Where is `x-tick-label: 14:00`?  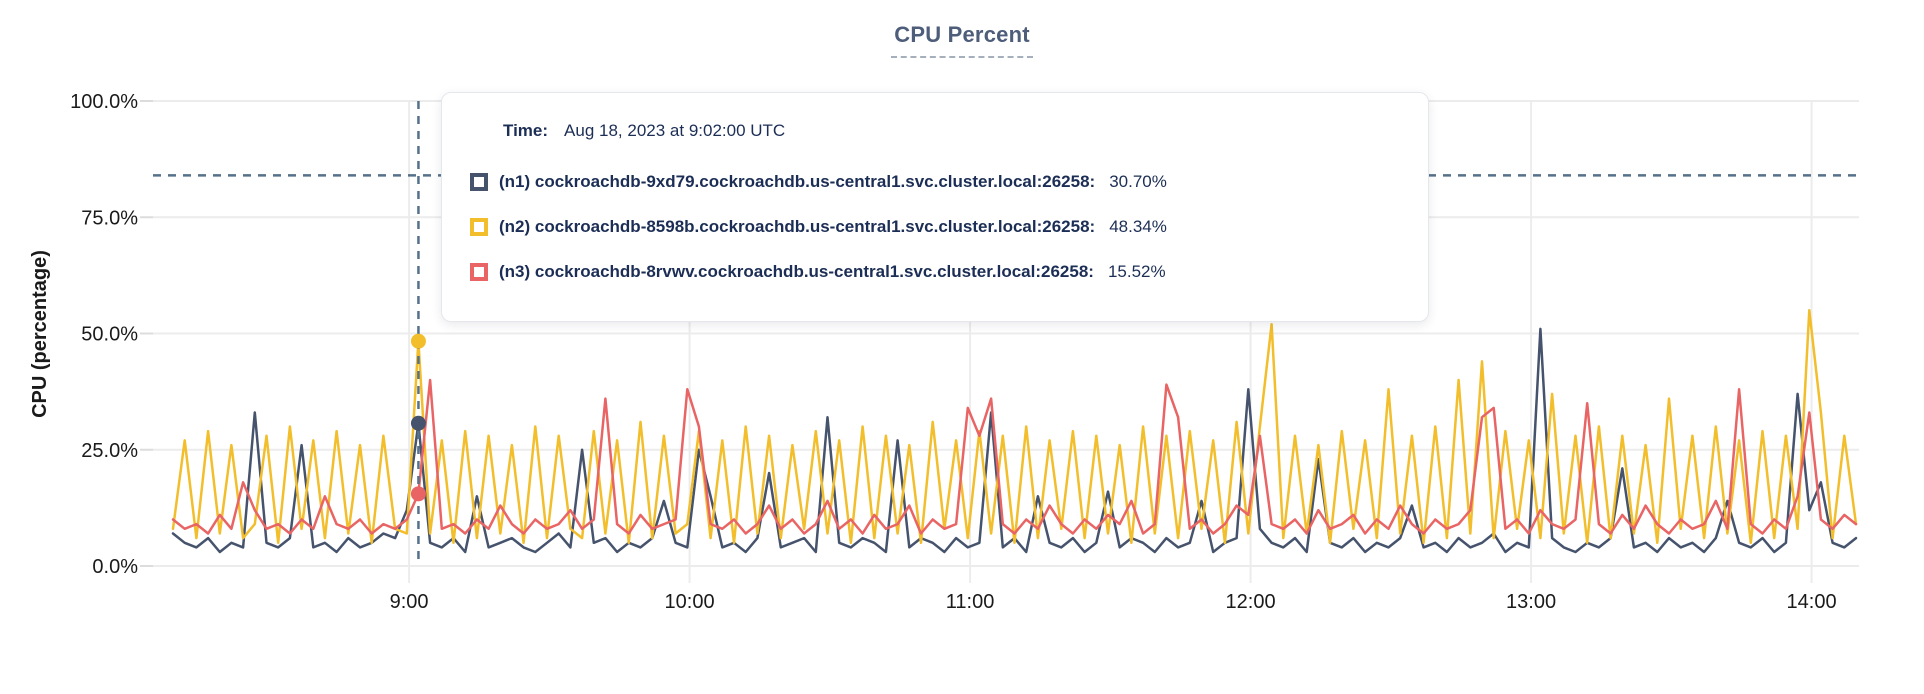
x-tick-label: 14:00 is located at coordinates (1812, 602).